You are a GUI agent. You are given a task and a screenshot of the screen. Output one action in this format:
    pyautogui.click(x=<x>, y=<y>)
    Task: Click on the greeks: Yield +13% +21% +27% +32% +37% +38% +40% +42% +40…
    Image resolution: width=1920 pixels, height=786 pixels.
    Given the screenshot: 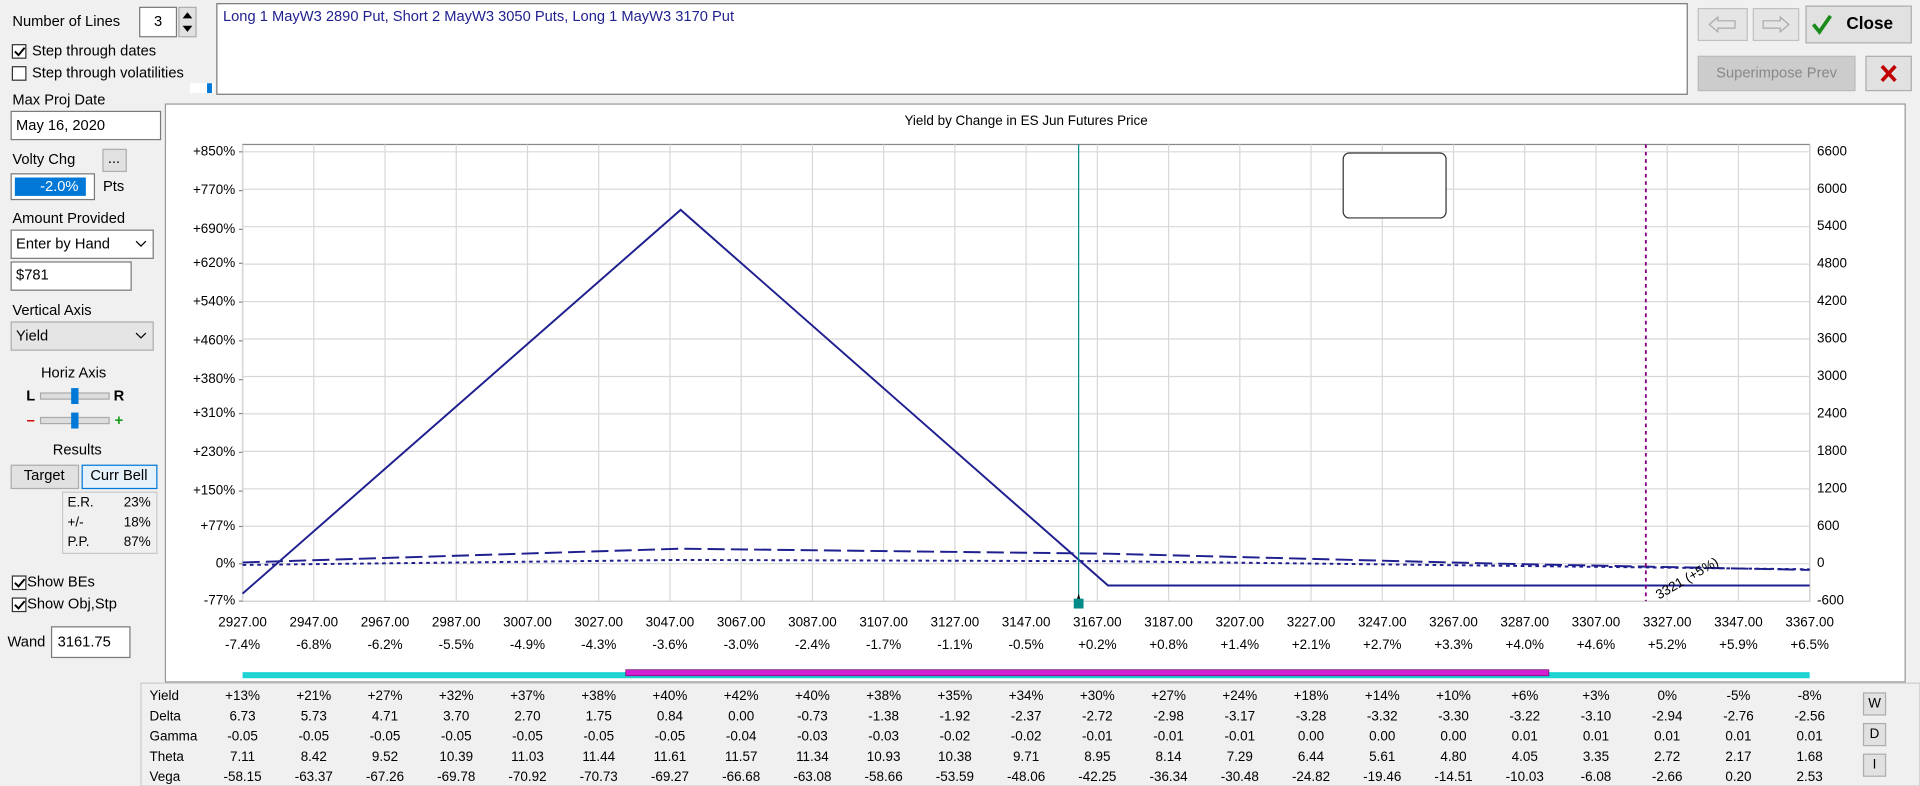 What is the action you would take?
    pyautogui.click(x=1018, y=736)
    